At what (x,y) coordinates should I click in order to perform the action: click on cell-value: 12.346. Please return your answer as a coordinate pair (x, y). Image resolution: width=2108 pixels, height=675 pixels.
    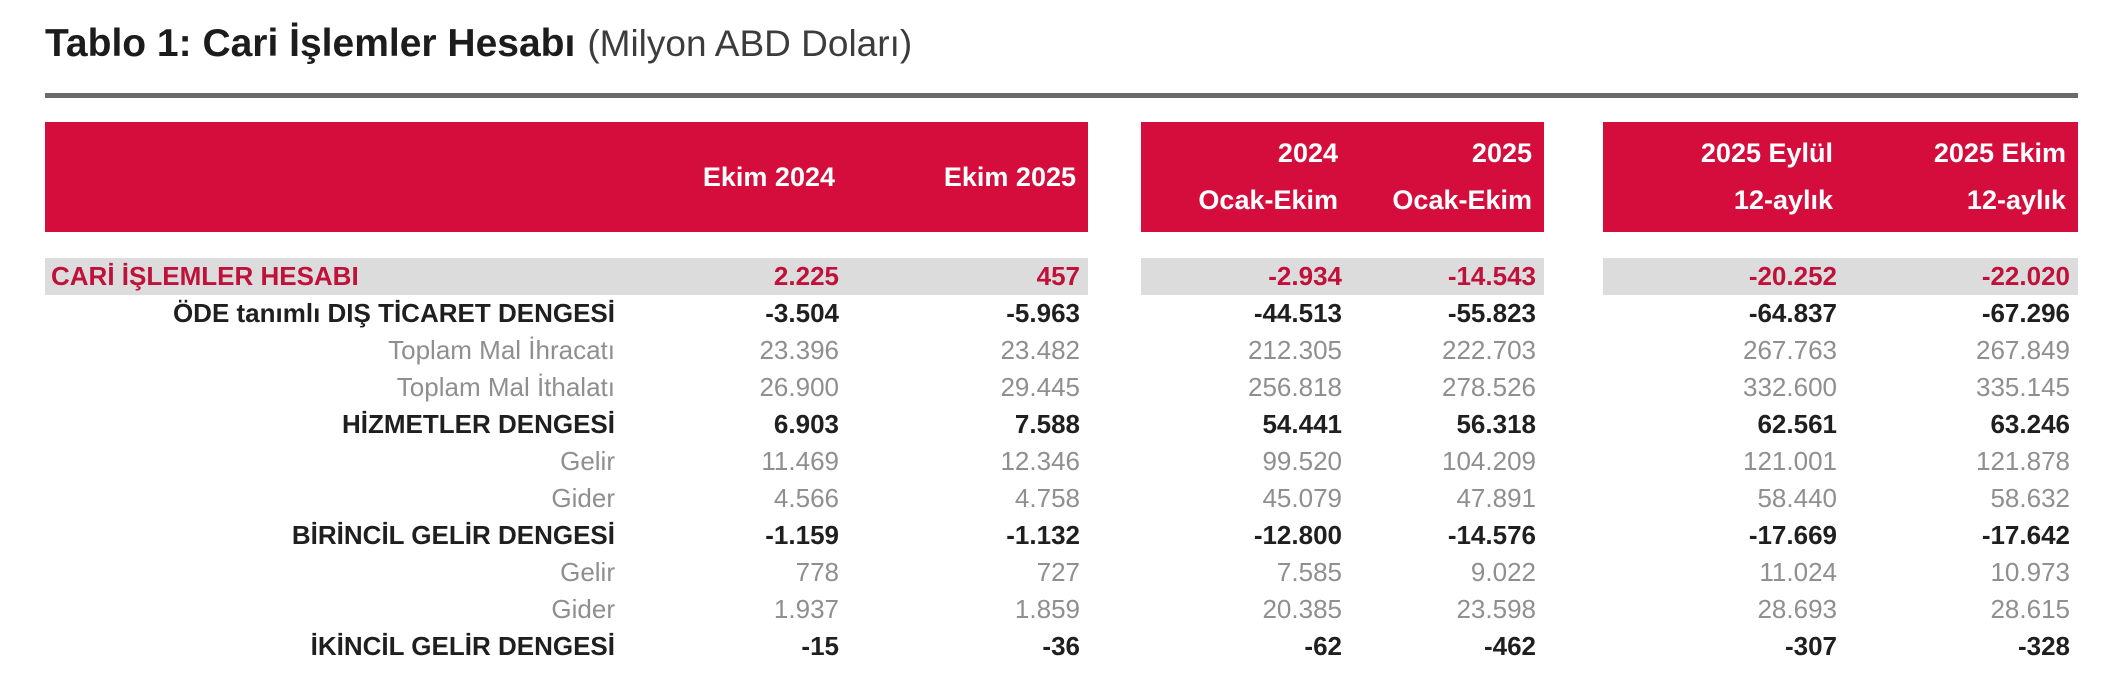
    Looking at the image, I should click on (1040, 461).